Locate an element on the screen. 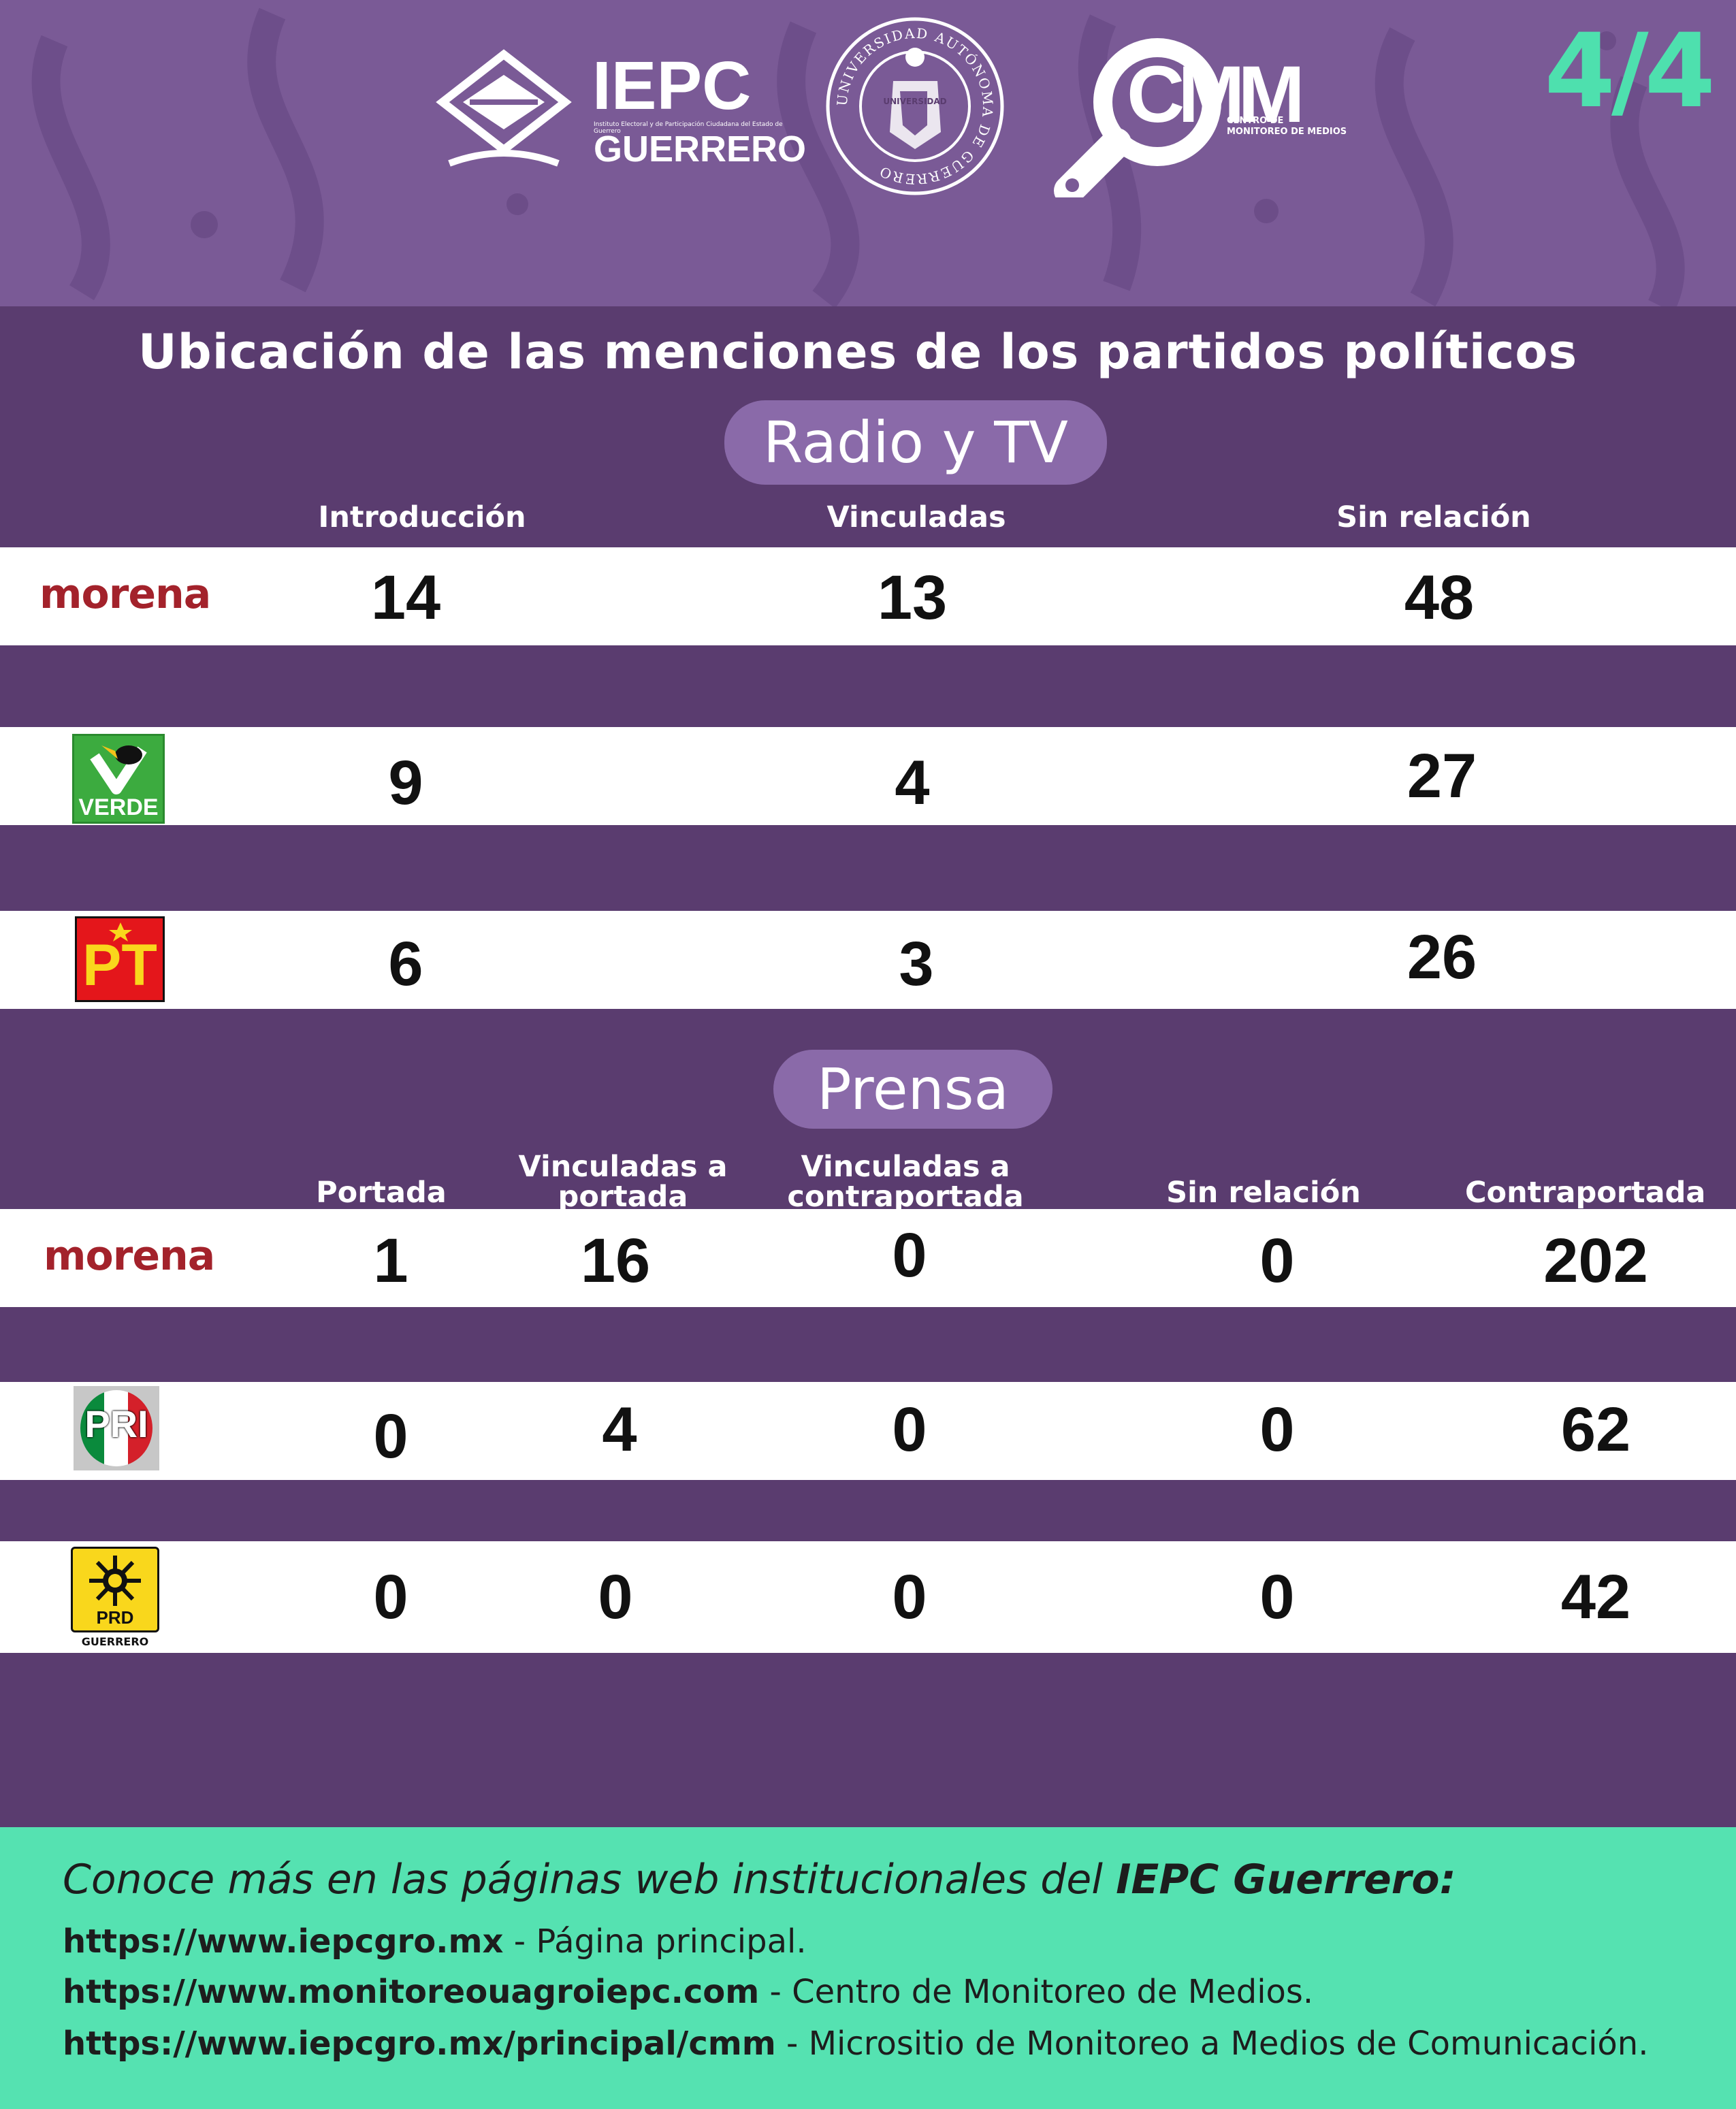 The width and height of the screenshot is (1736, 2109). decorative-pattern is located at coordinates (858, 156).